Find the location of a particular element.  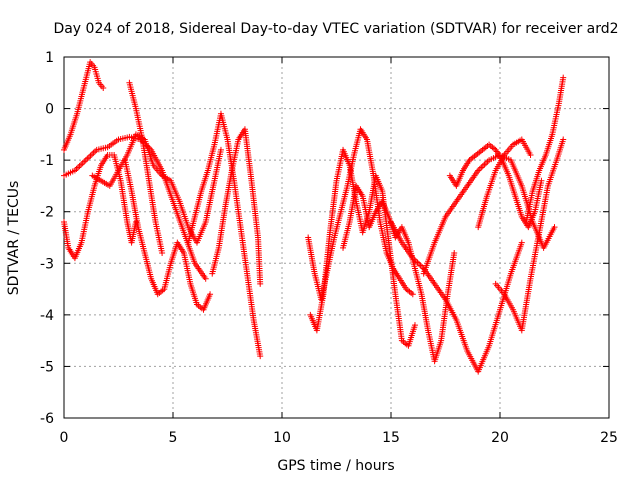

y-tick-label: -4 is located at coordinates (47, 316).